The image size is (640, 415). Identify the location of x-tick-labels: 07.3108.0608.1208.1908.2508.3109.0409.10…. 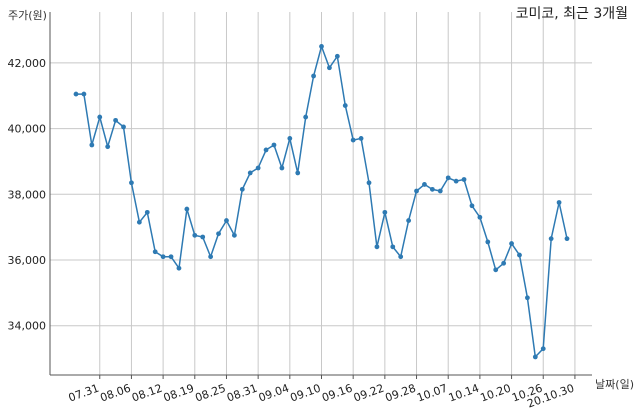
(321, 396).